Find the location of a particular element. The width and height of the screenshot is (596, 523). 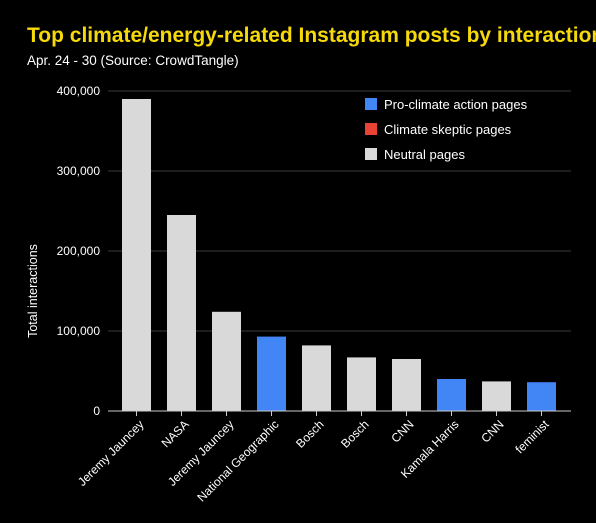

x-tick-label: Jeremy Jauncey is located at coordinates (111, 453).